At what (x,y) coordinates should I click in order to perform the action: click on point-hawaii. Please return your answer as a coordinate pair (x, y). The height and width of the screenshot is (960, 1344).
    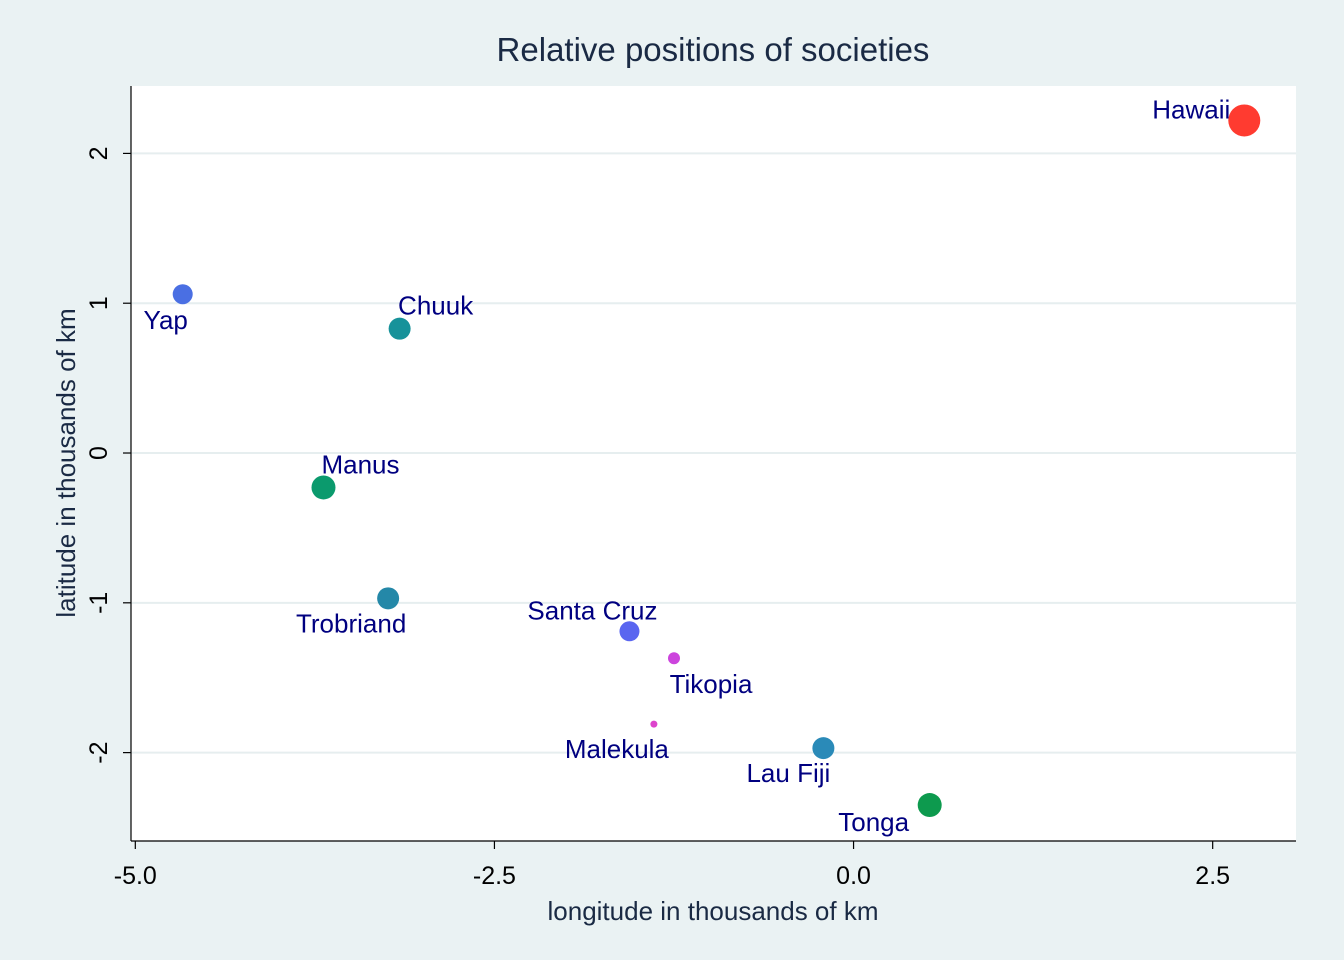
    Looking at the image, I should click on (1244, 120).